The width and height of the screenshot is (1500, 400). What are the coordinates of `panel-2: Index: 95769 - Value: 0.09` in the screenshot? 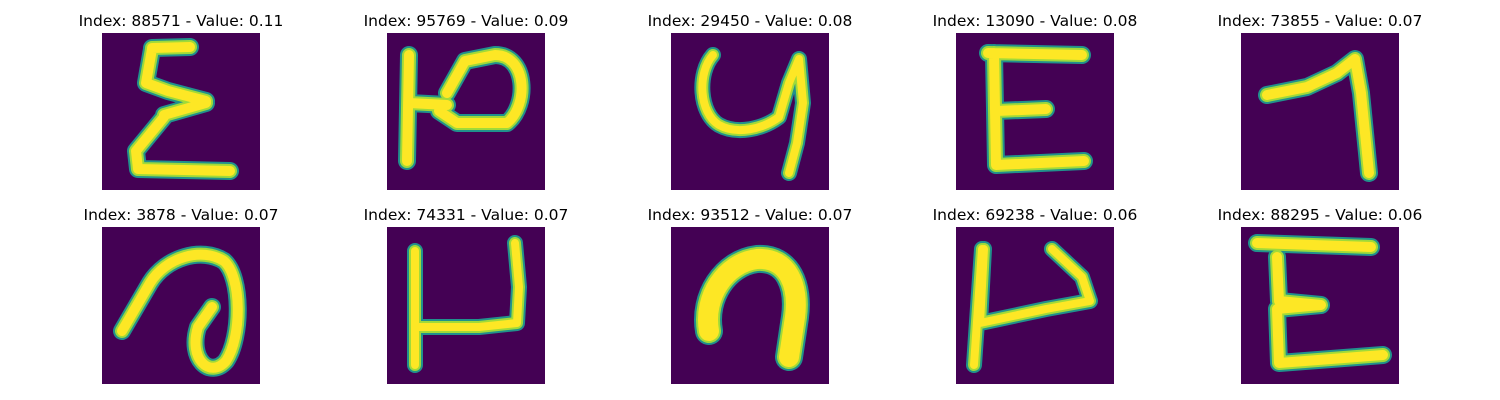 It's located at (466, 102).